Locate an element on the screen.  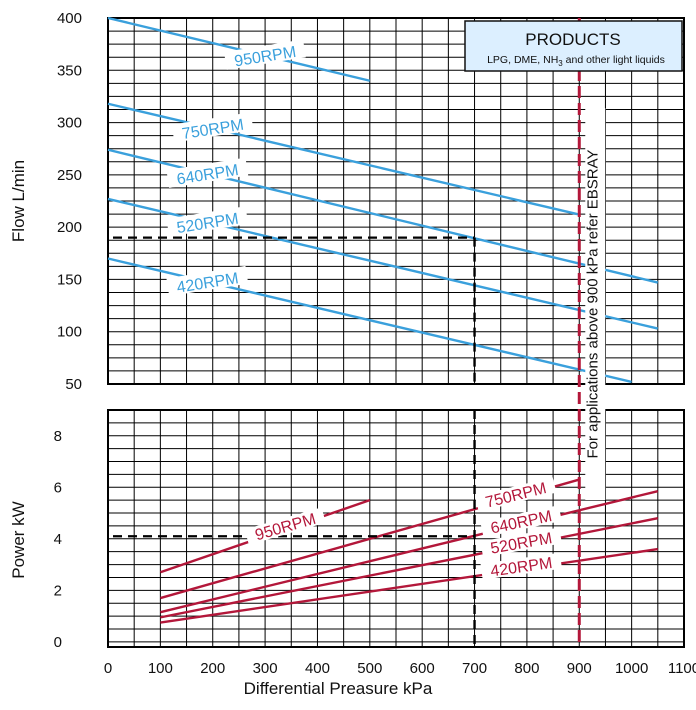
power-y-tick-label: 6 is located at coordinates (58, 487).